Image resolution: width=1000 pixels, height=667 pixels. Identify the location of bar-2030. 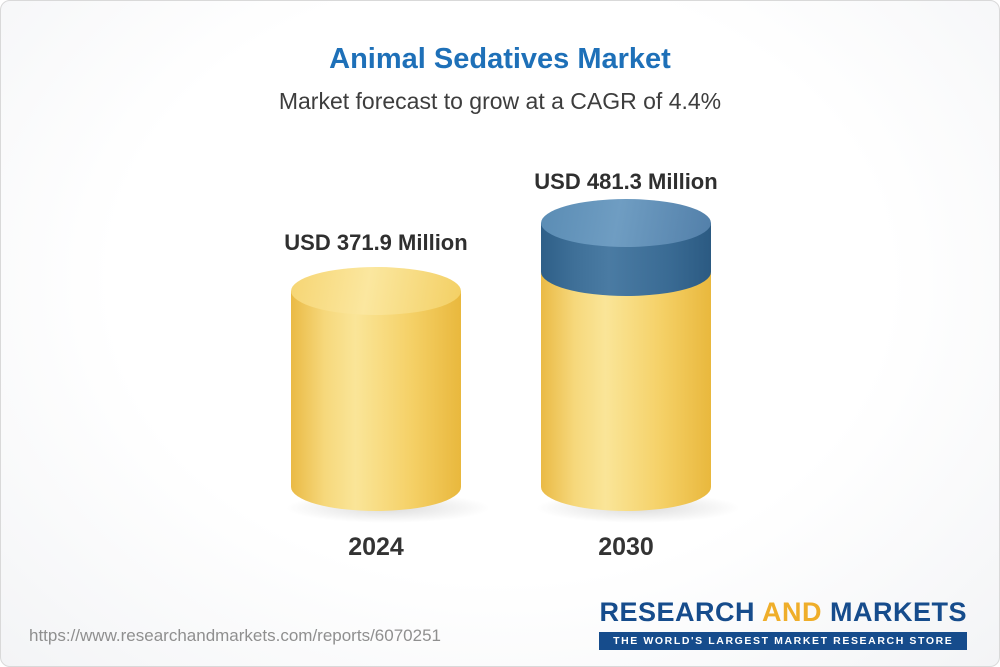
(638, 361).